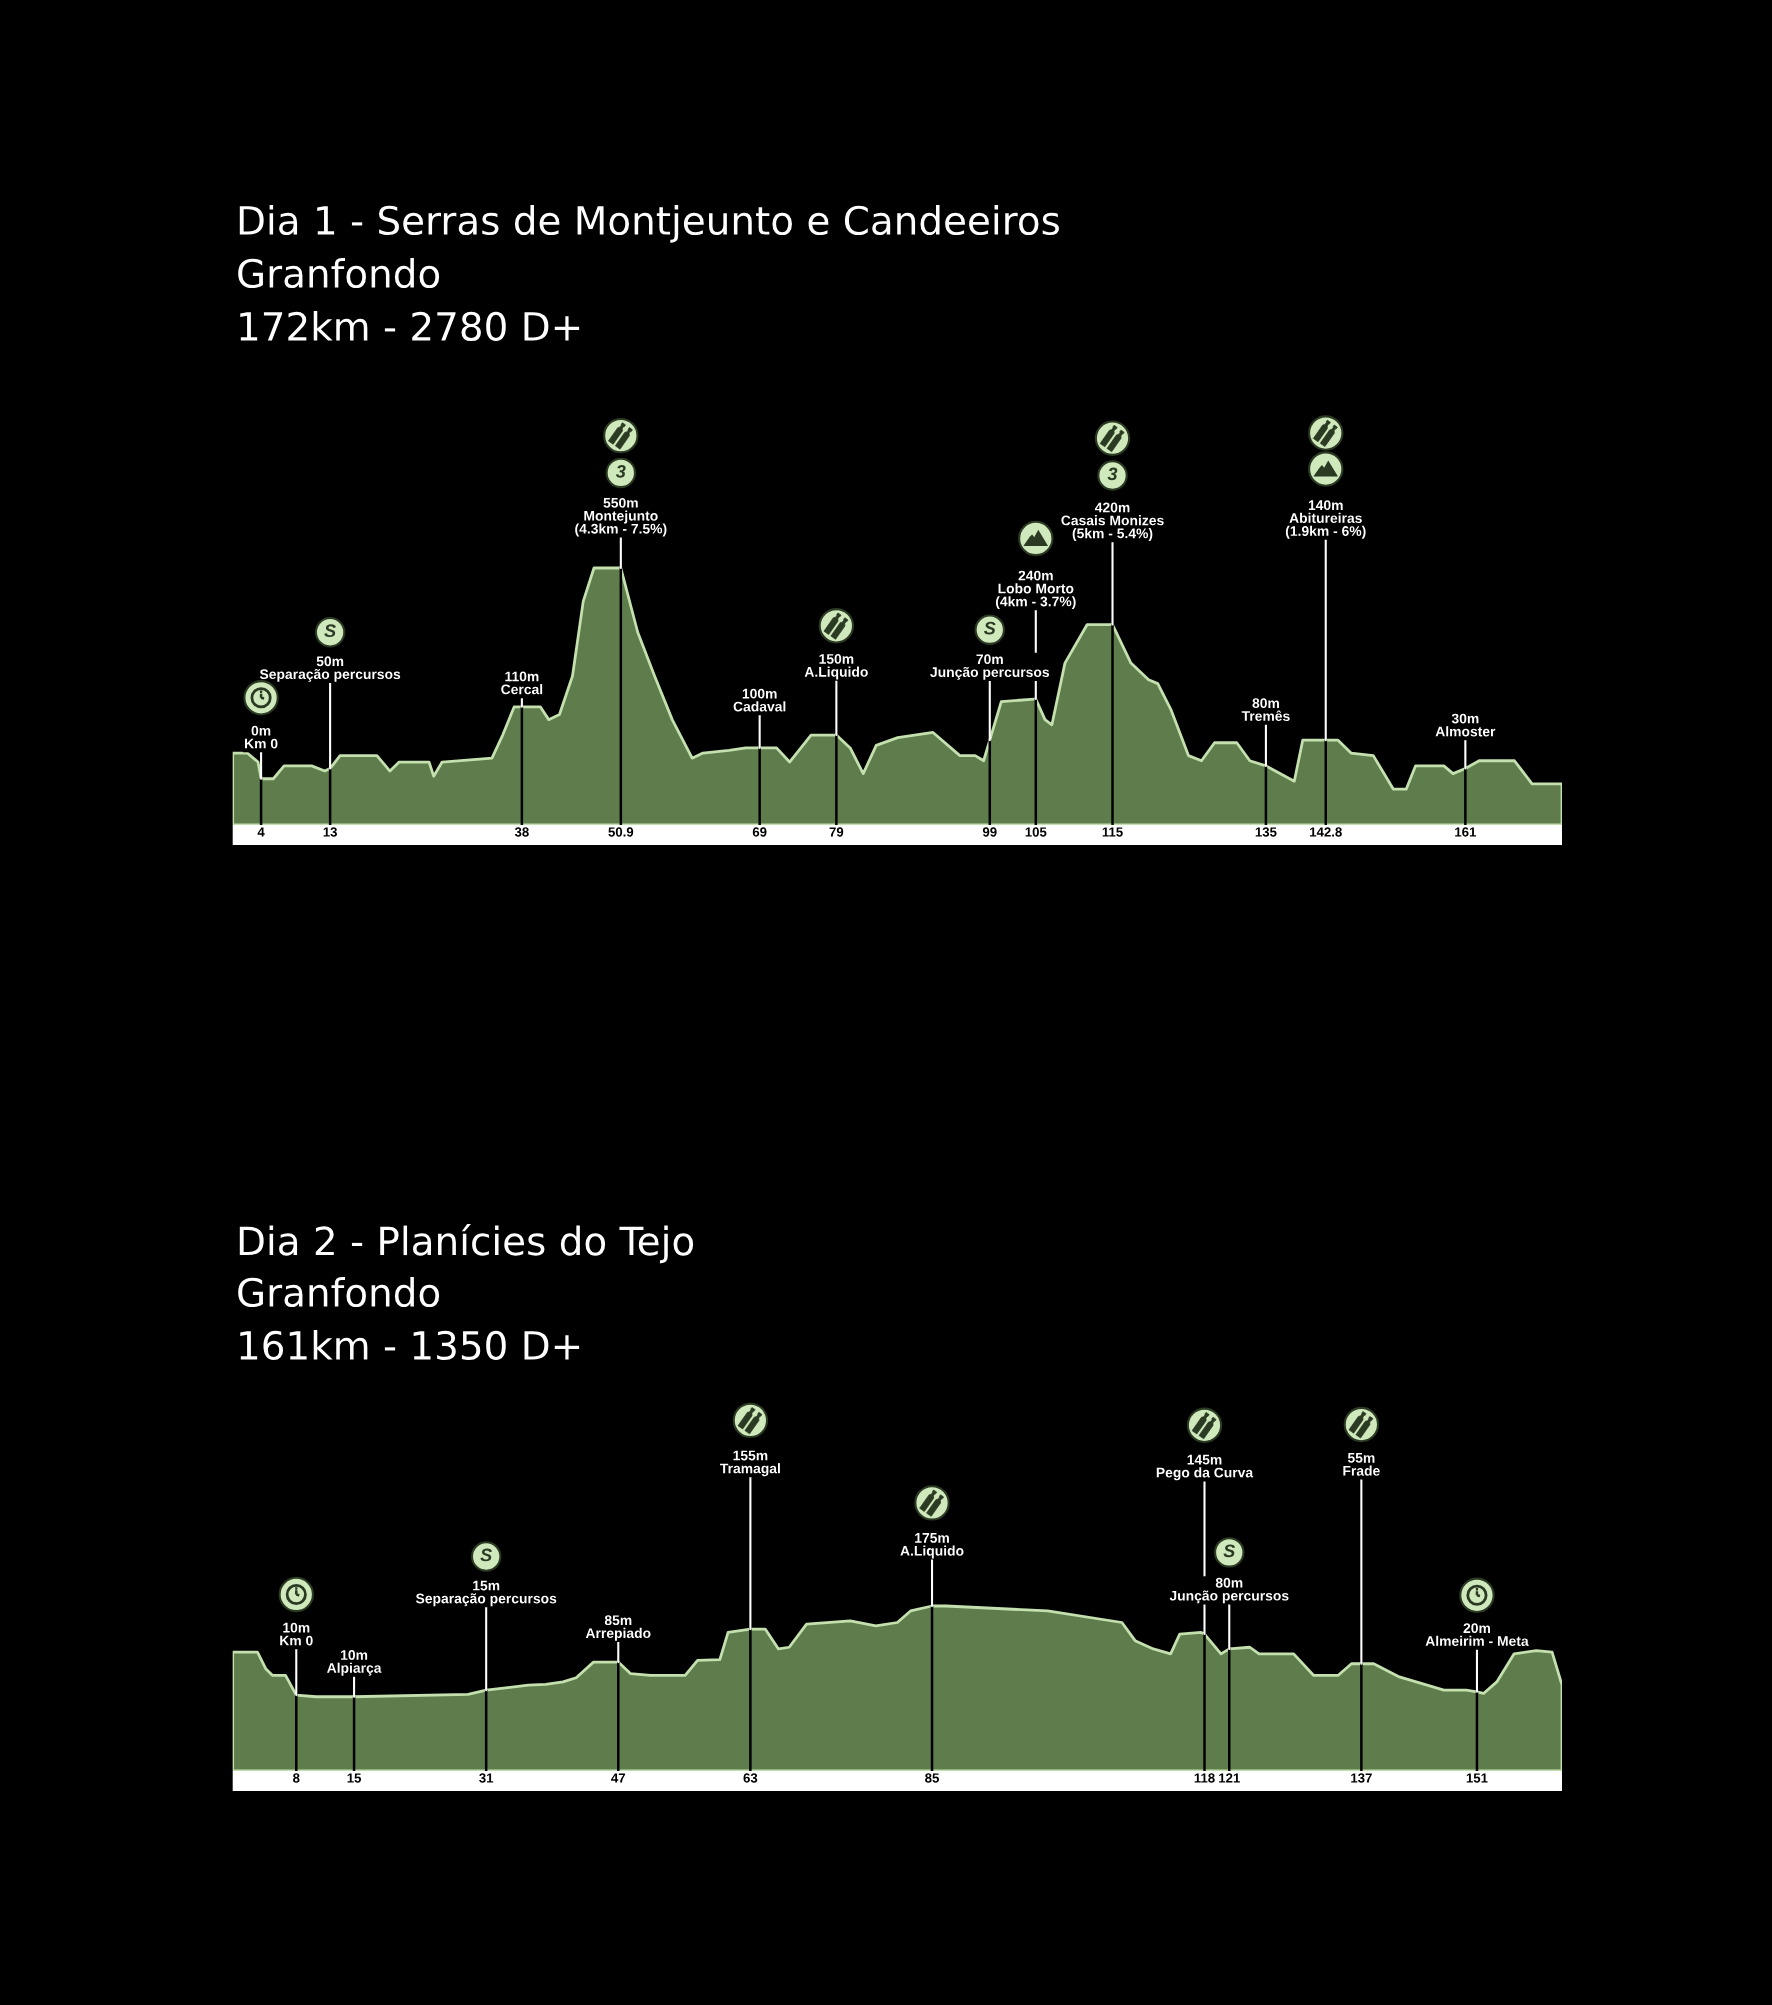  Describe the element at coordinates (759, 700) in the screenshot. I see `annotation: 100m Cadaval` at that location.